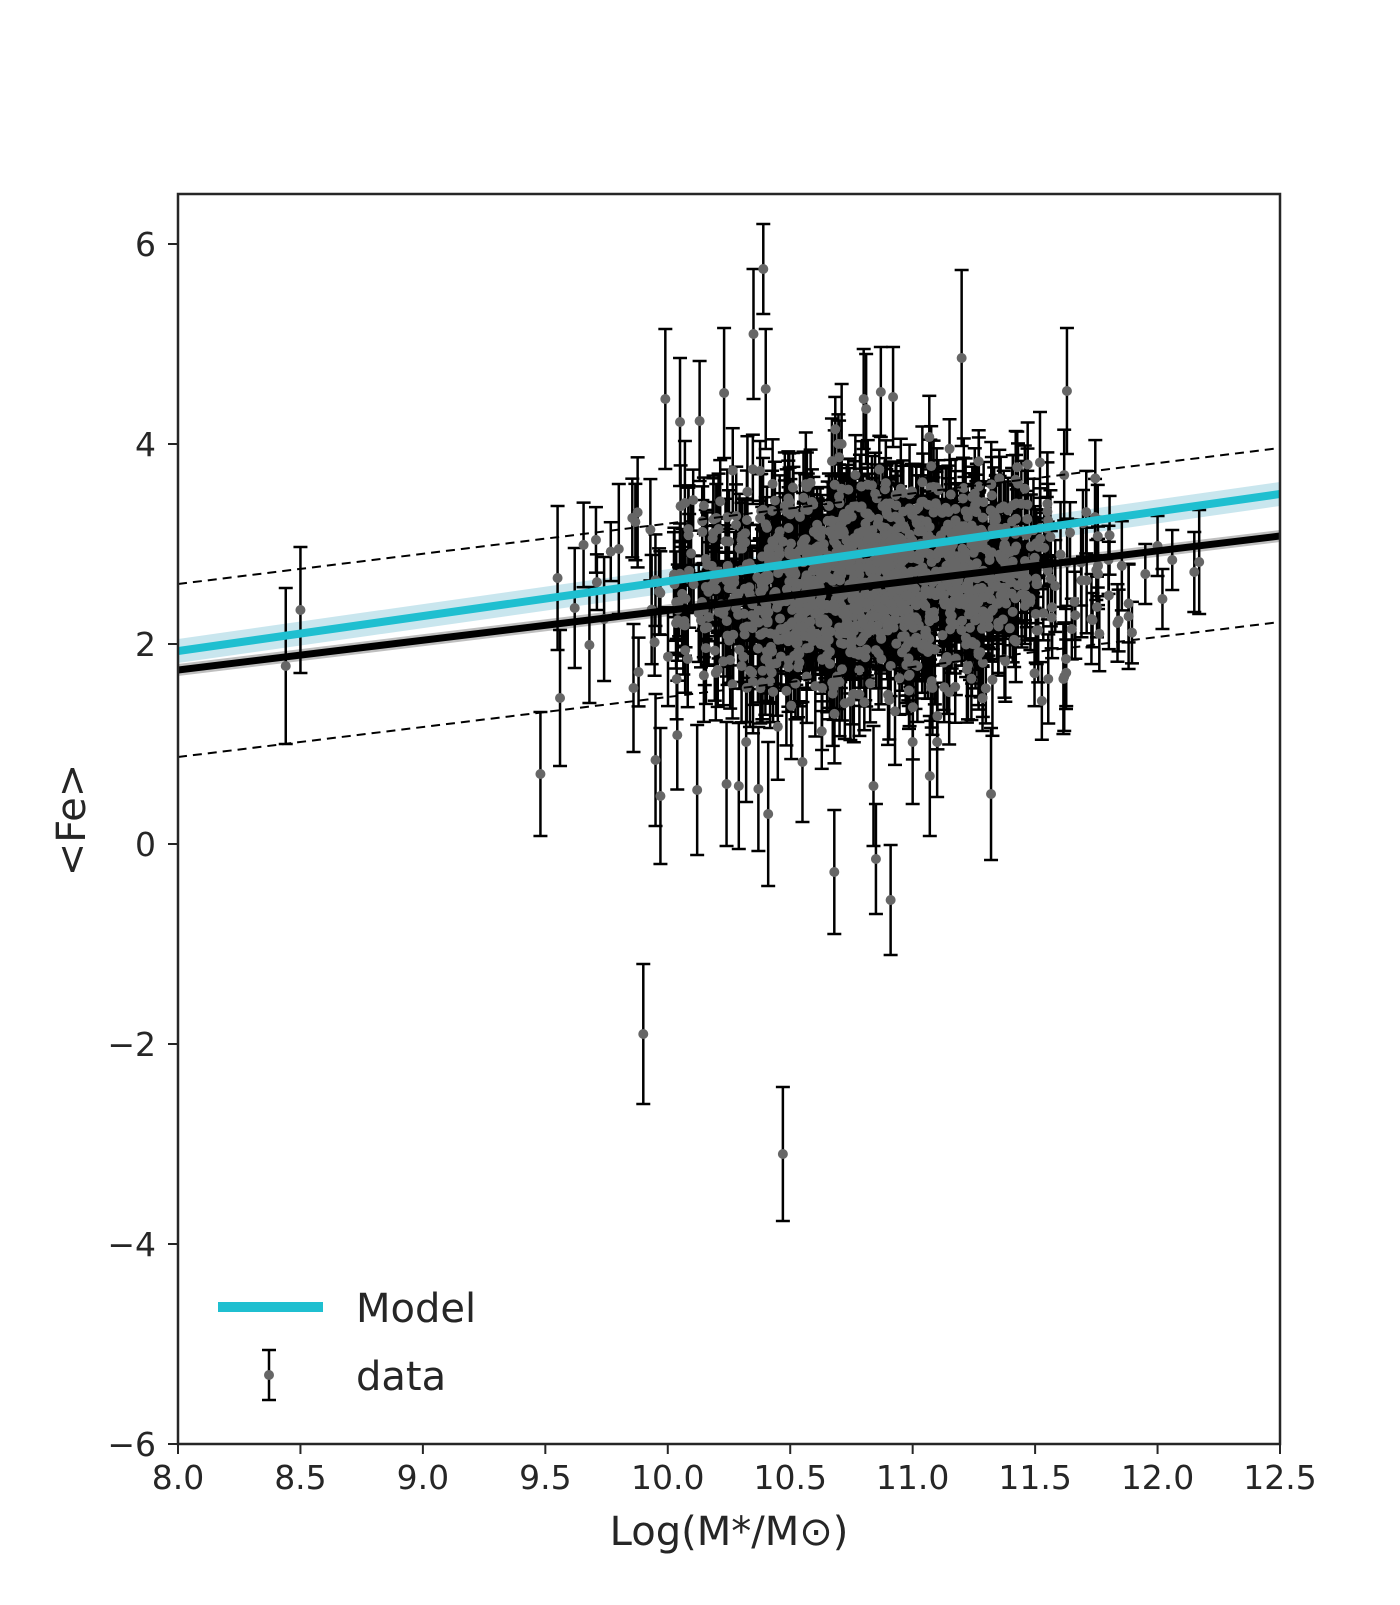 The height and width of the screenshot is (1605, 1400). What do you see at coordinates (72, 820) in the screenshot?
I see `y-axis-label: <Fe>` at bounding box center [72, 820].